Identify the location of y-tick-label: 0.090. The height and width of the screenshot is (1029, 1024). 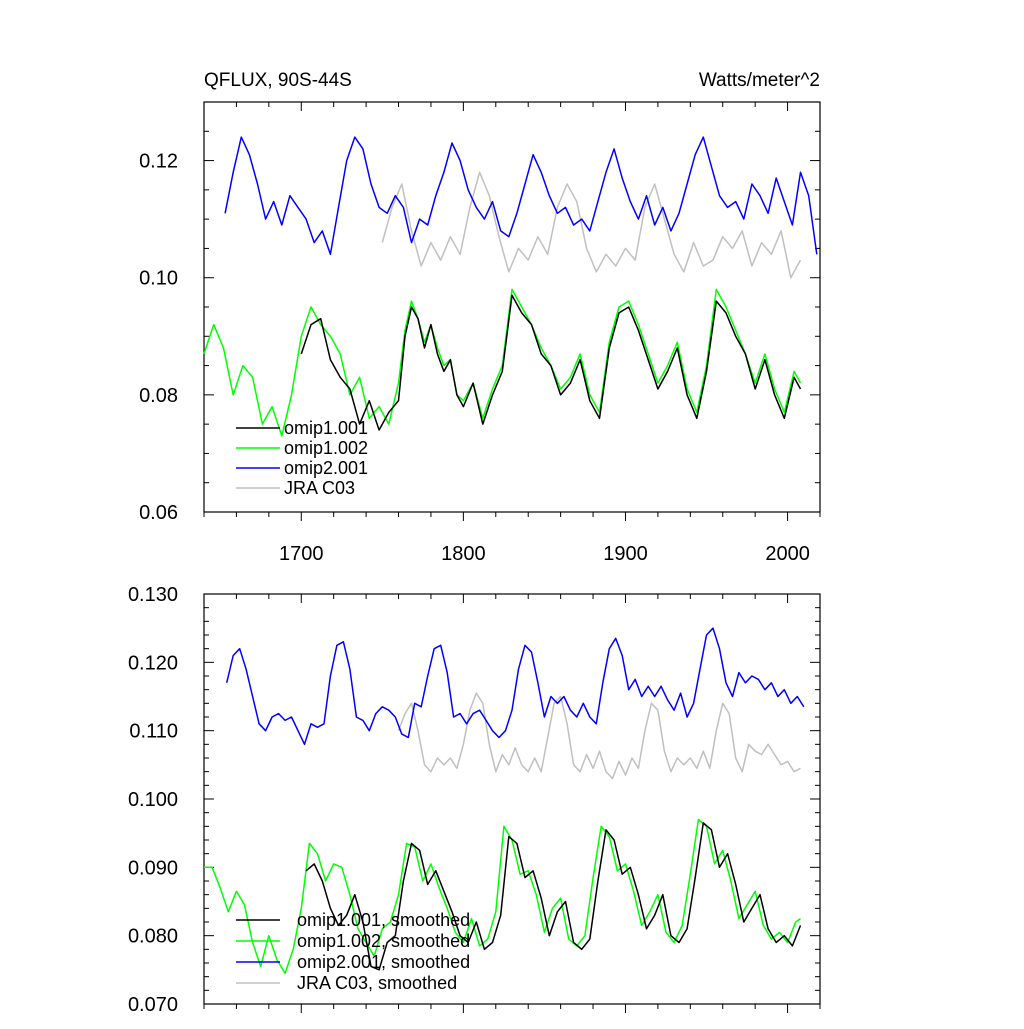
(153, 868).